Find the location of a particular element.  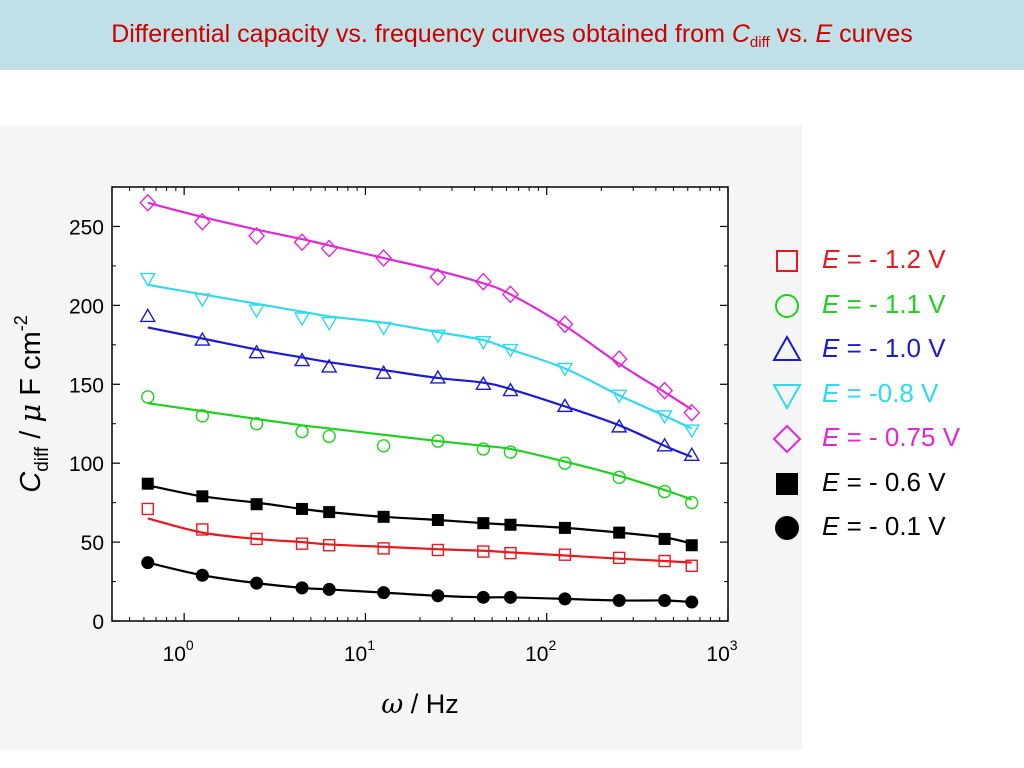

legend-item: E = -0.8 V is located at coordinates (893, 394).